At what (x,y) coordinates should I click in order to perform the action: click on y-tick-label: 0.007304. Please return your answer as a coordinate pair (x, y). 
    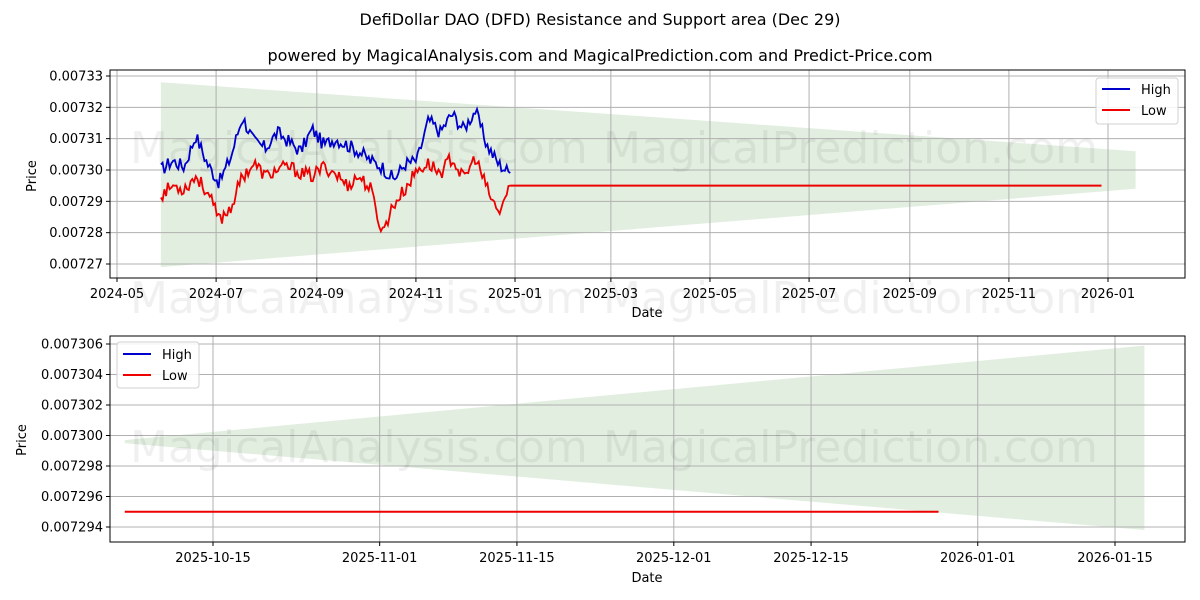
    Looking at the image, I should click on (72, 375).